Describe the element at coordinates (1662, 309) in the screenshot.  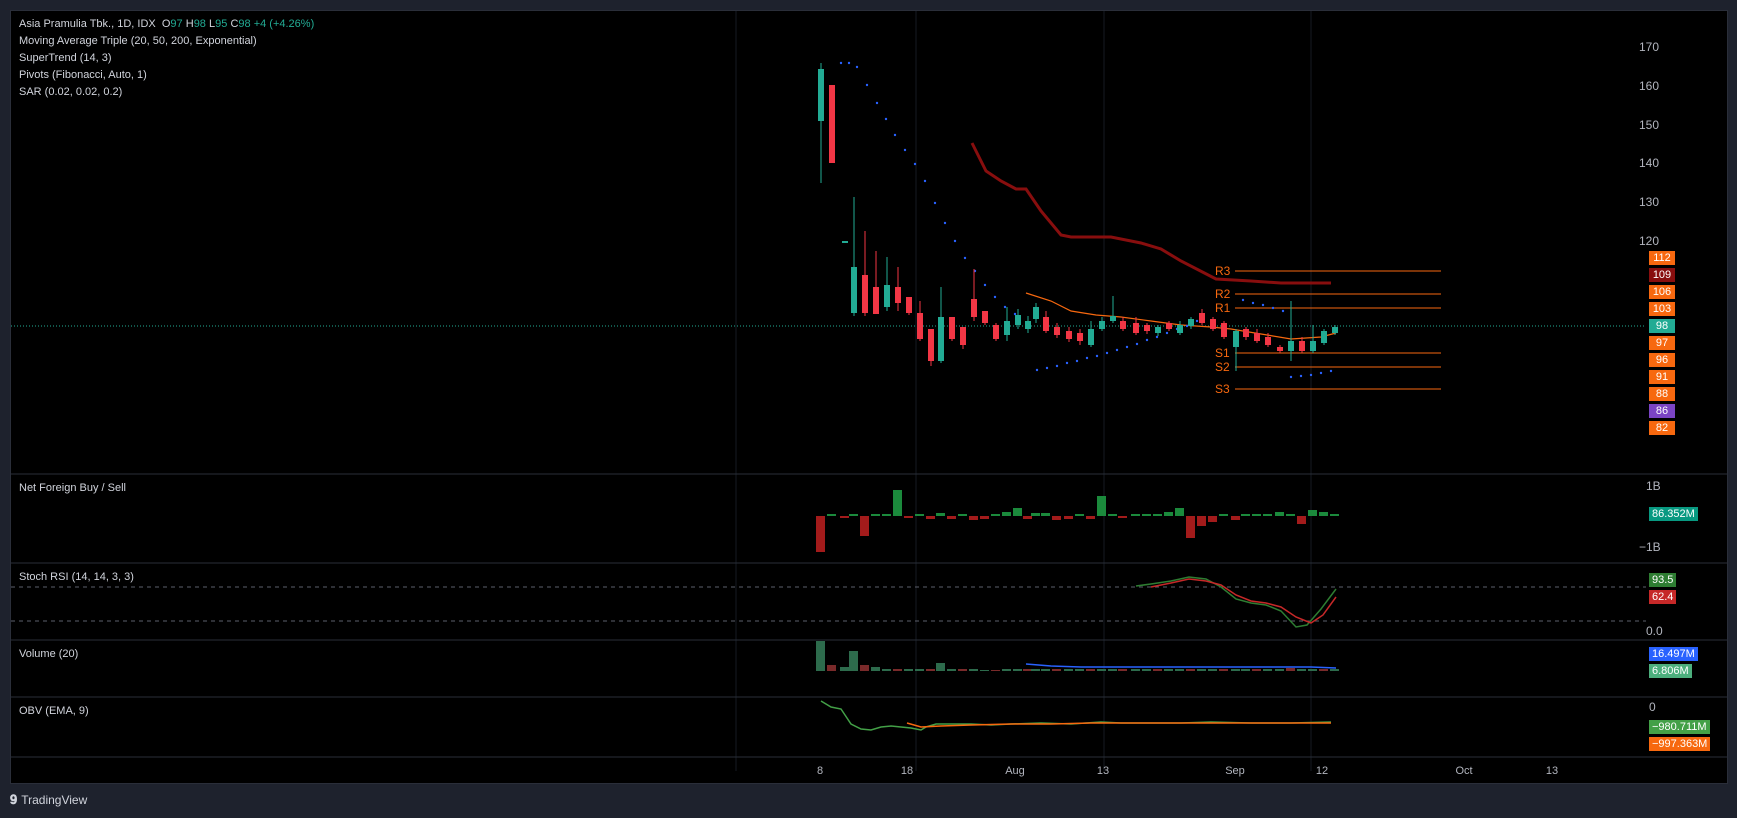
I see `price-tag: 103` at that location.